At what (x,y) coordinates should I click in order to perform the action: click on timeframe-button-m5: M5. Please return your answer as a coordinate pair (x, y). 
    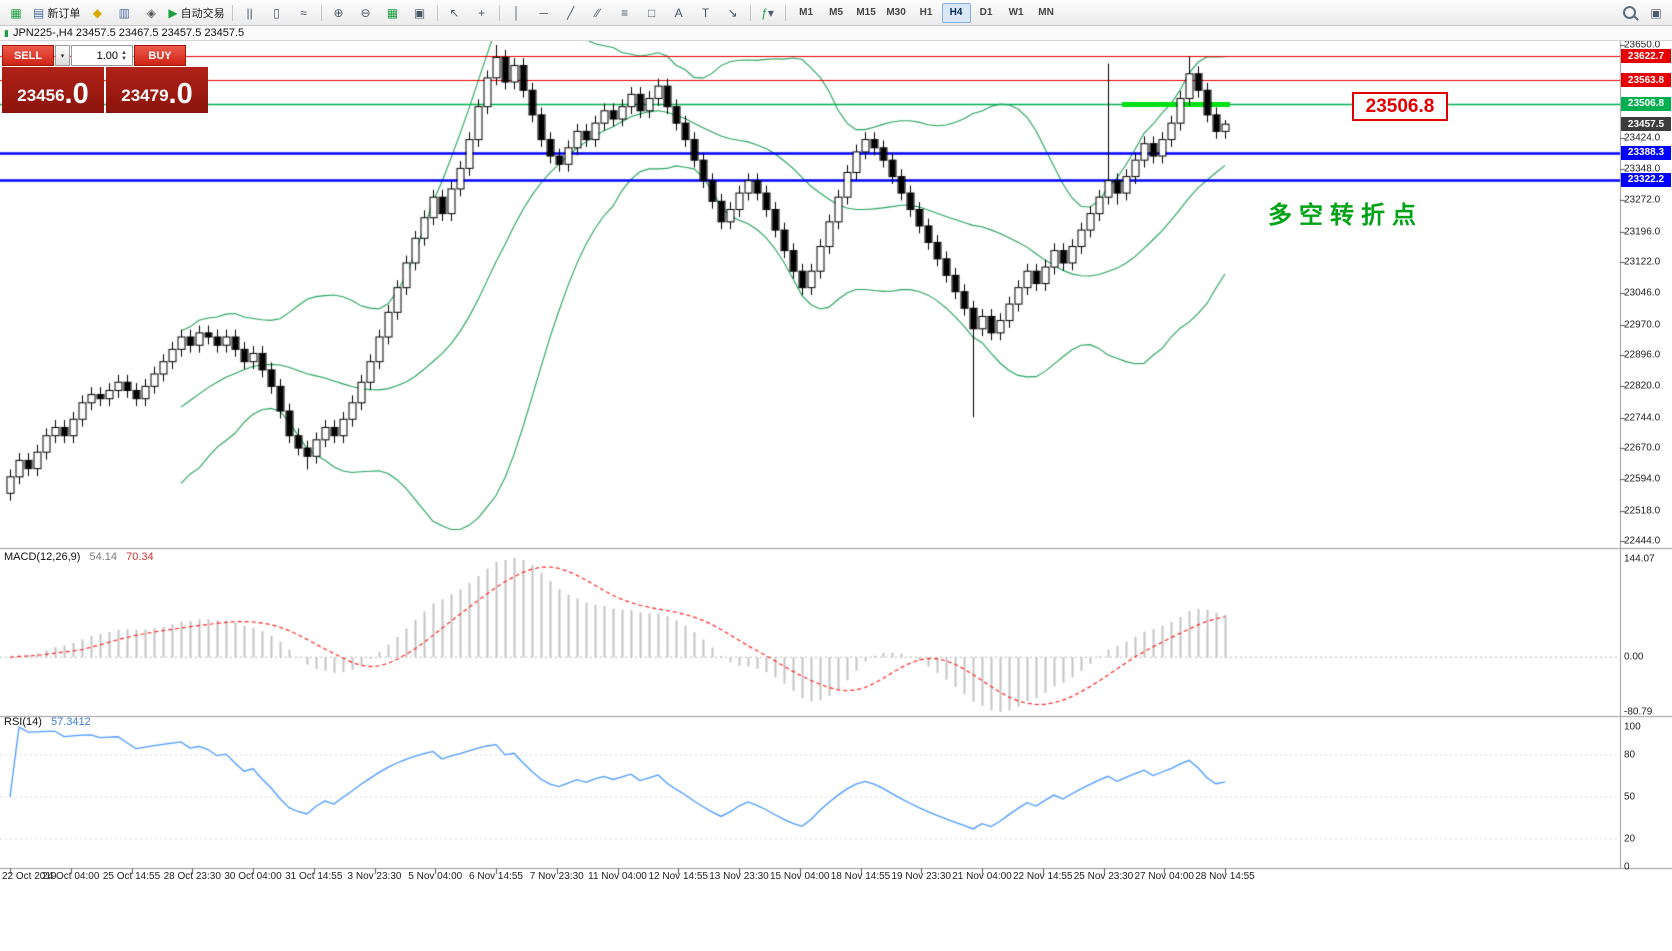
    Looking at the image, I should click on (836, 12).